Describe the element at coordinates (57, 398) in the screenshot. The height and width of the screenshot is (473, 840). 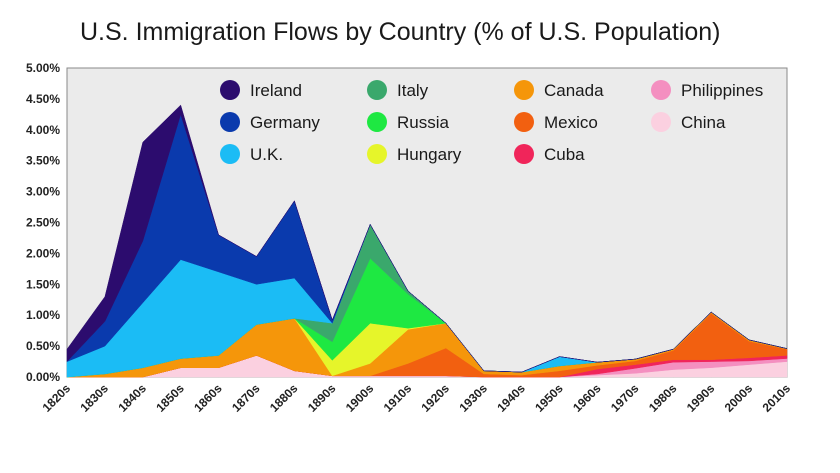
I see `x-tick-label: 1820s` at that location.